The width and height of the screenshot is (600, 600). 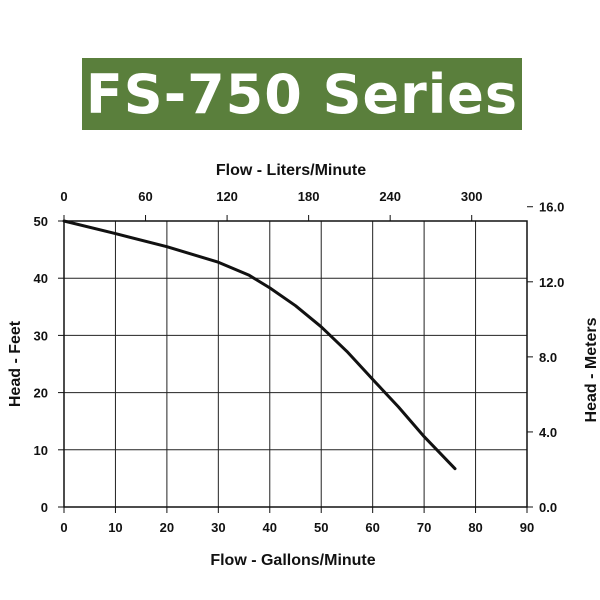 I want to click on x-tick-label: 0, so click(x=63, y=527).